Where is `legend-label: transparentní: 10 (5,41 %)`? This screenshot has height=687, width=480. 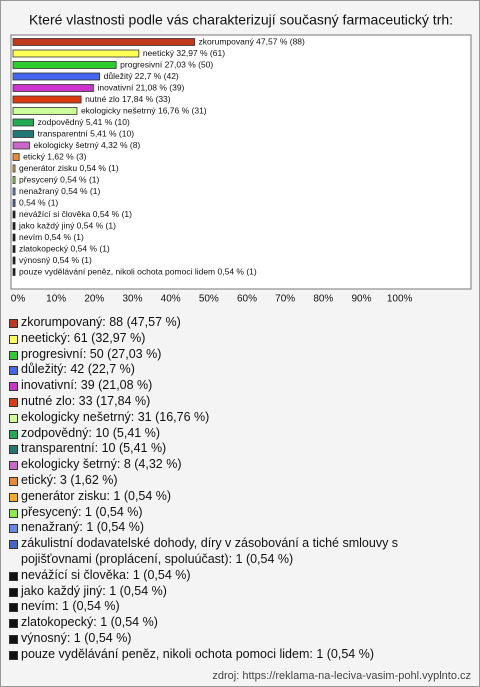 legend-label: transparentní: 10 (5,41 %) is located at coordinates (94, 448).